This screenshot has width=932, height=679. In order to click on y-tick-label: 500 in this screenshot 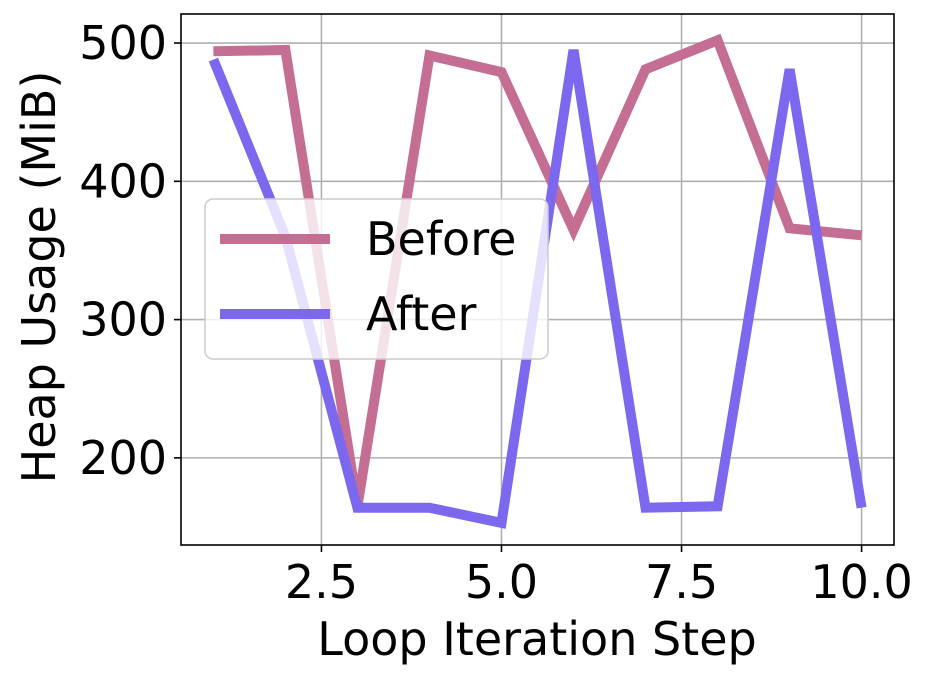, I will do `click(123, 43)`.